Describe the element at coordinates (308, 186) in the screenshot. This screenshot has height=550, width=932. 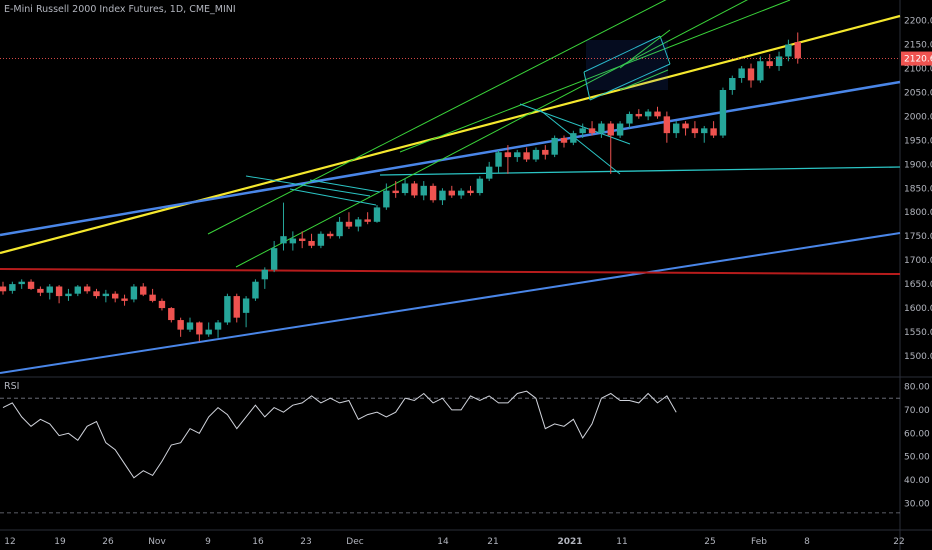
I see `cyan-channel-upper` at that location.